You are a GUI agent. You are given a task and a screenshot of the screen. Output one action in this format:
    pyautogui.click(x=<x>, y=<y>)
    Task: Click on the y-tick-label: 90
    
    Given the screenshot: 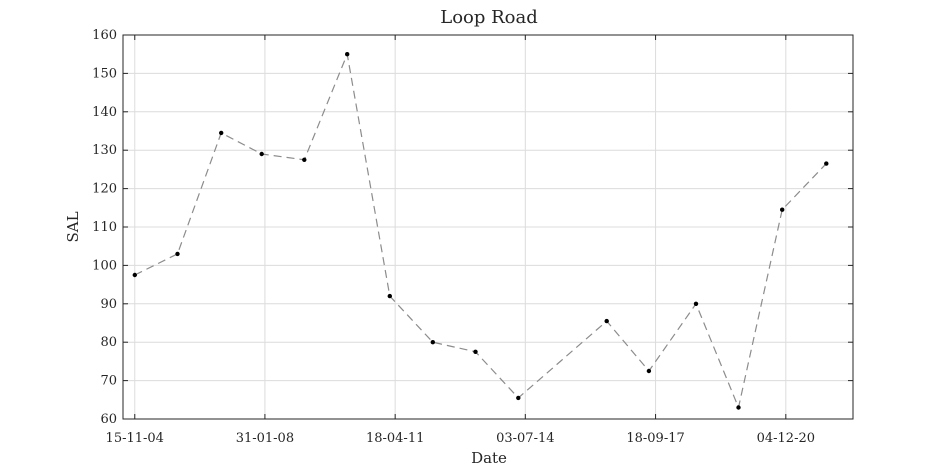 What is the action you would take?
    pyautogui.click(x=108, y=304)
    